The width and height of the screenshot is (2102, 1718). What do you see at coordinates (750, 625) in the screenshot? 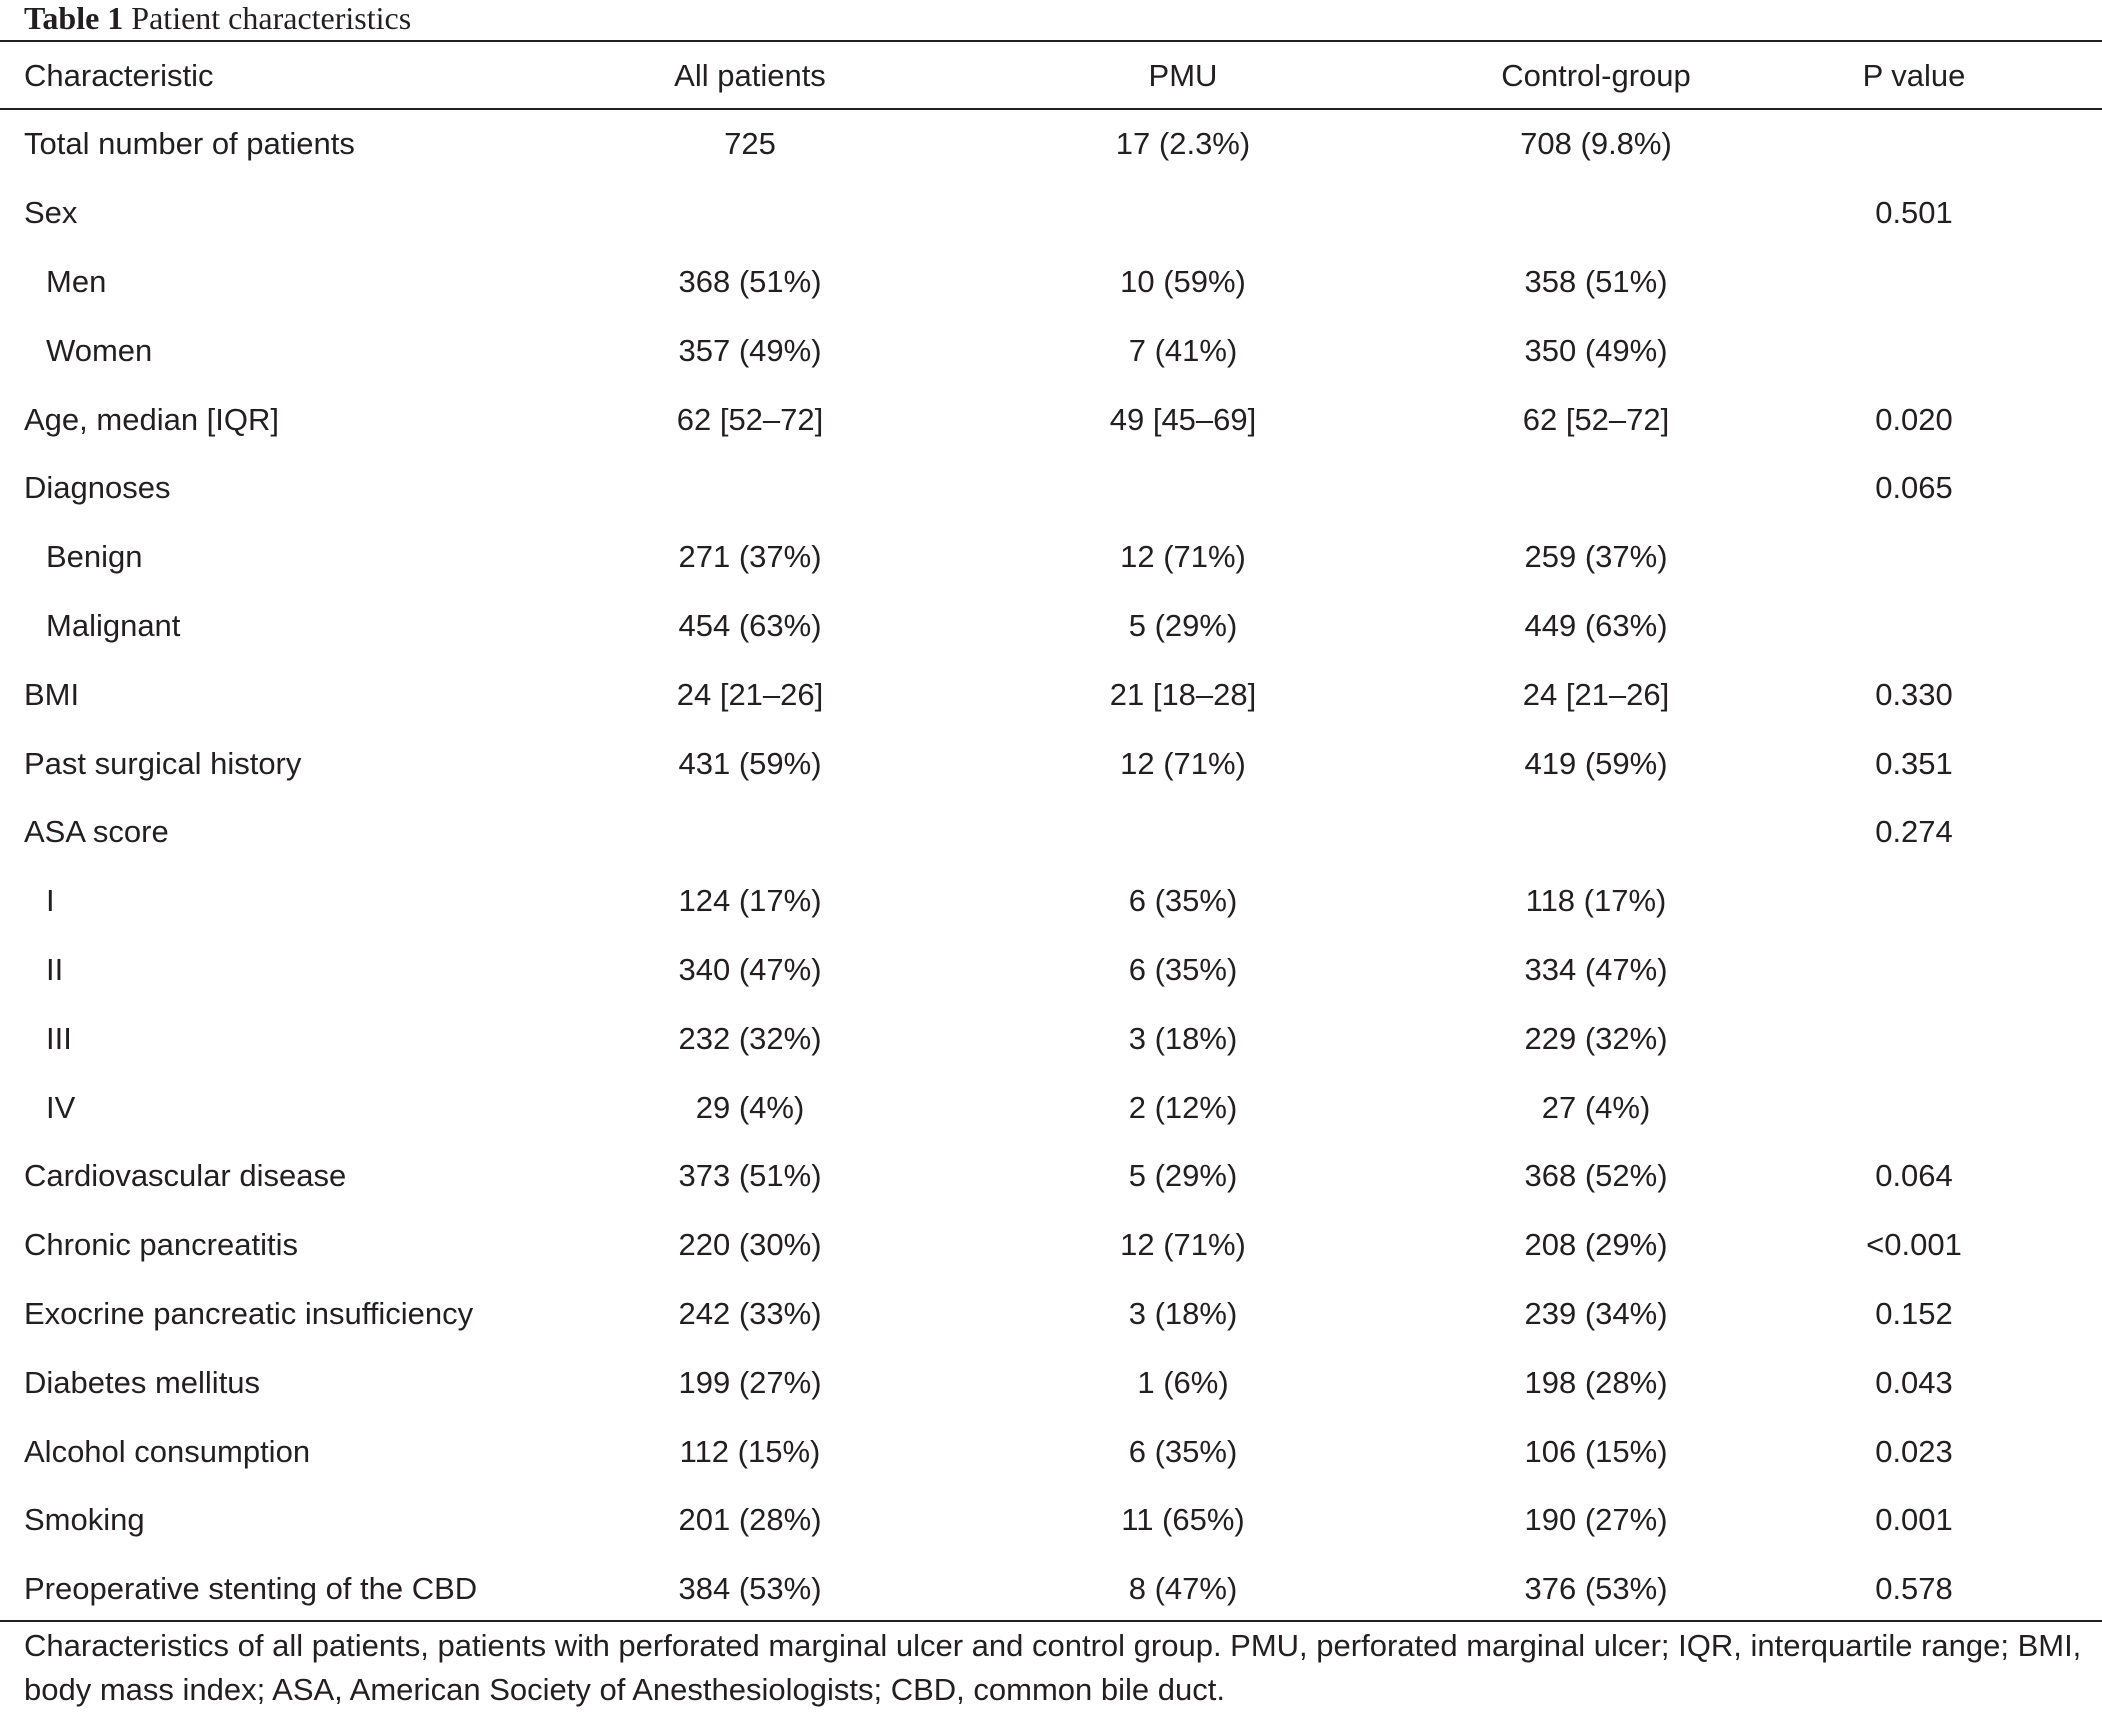
I see `cell-all-patients: 454 (63%)` at bounding box center [750, 625].